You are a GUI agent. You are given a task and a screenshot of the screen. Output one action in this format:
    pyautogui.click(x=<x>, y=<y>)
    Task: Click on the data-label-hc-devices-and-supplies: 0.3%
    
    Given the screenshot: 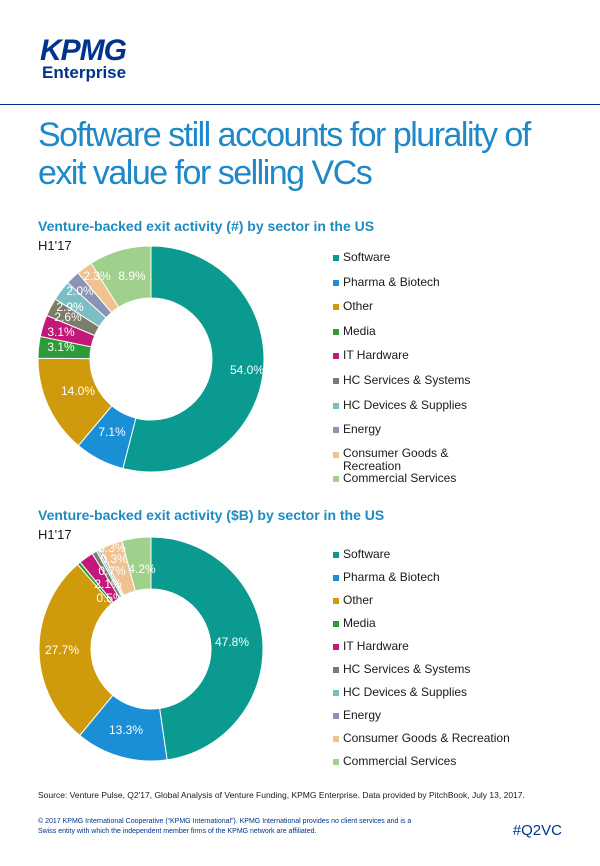 What is the action you would take?
    pyautogui.click(x=114, y=559)
    